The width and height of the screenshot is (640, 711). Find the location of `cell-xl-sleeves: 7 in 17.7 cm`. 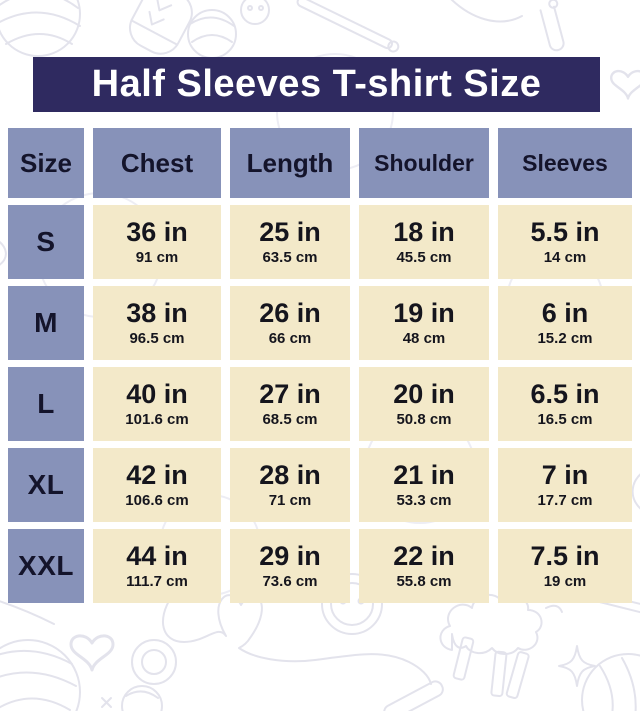

cell-xl-sleeves: 7 in 17.7 cm is located at coordinates (565, 485).